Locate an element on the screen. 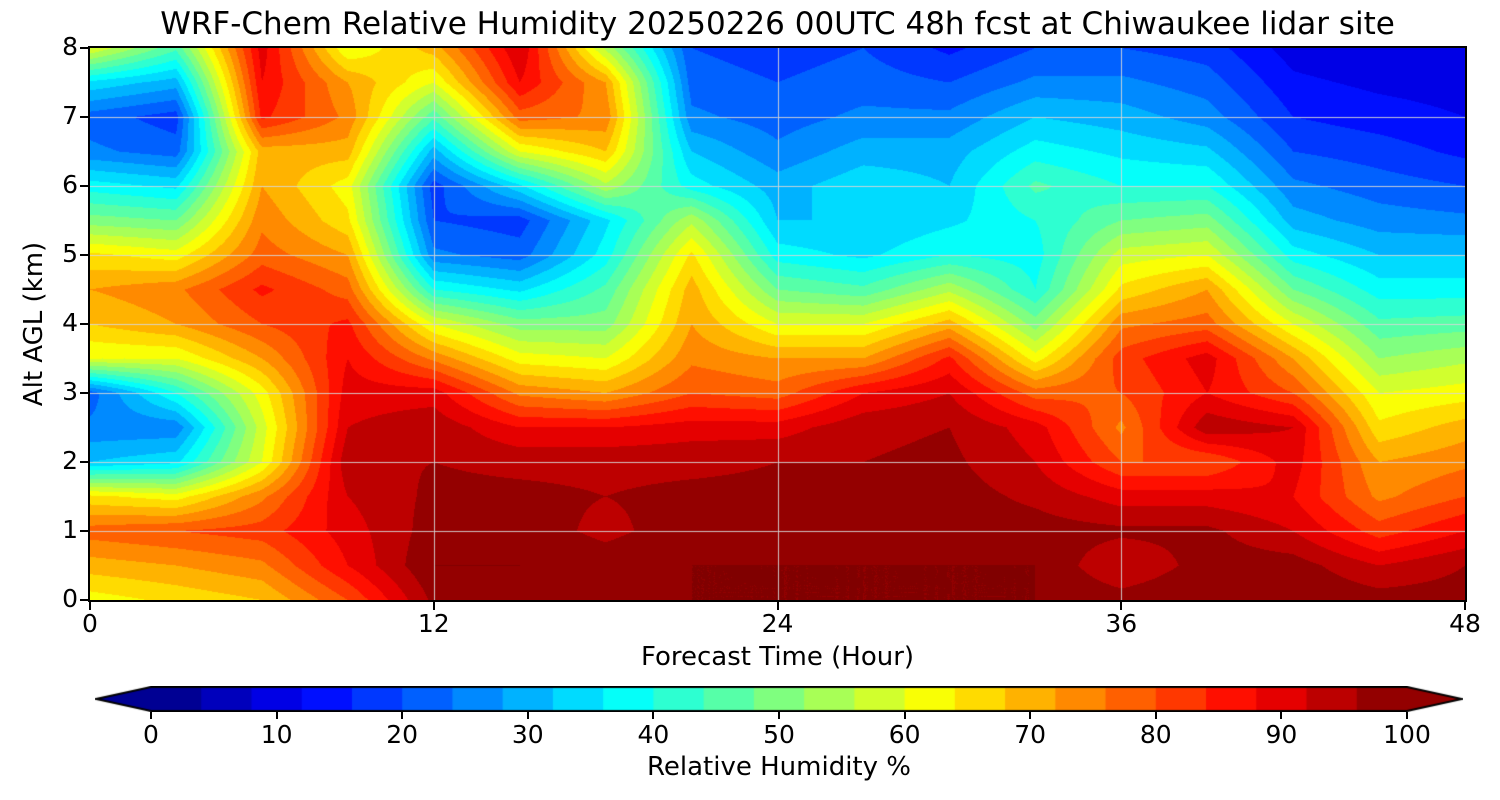  colorbar-tick-label: 20 is located at coordinates (402, 734).